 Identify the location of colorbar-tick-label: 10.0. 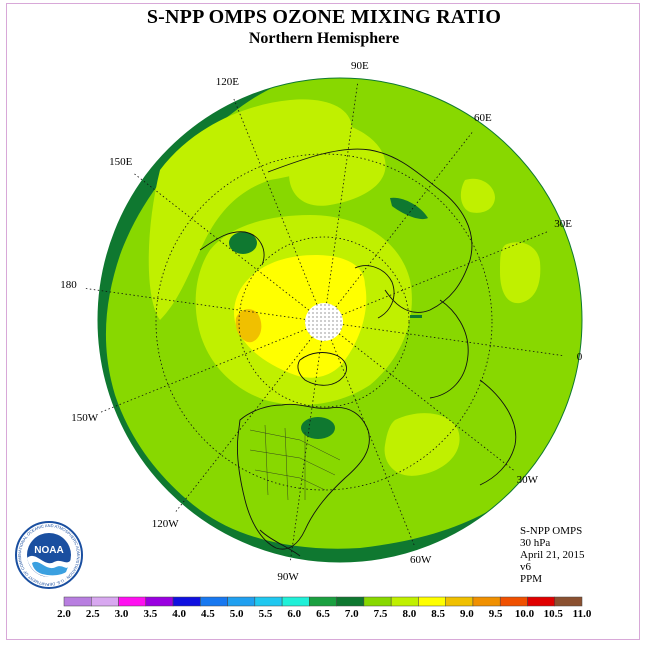
(525, 614).